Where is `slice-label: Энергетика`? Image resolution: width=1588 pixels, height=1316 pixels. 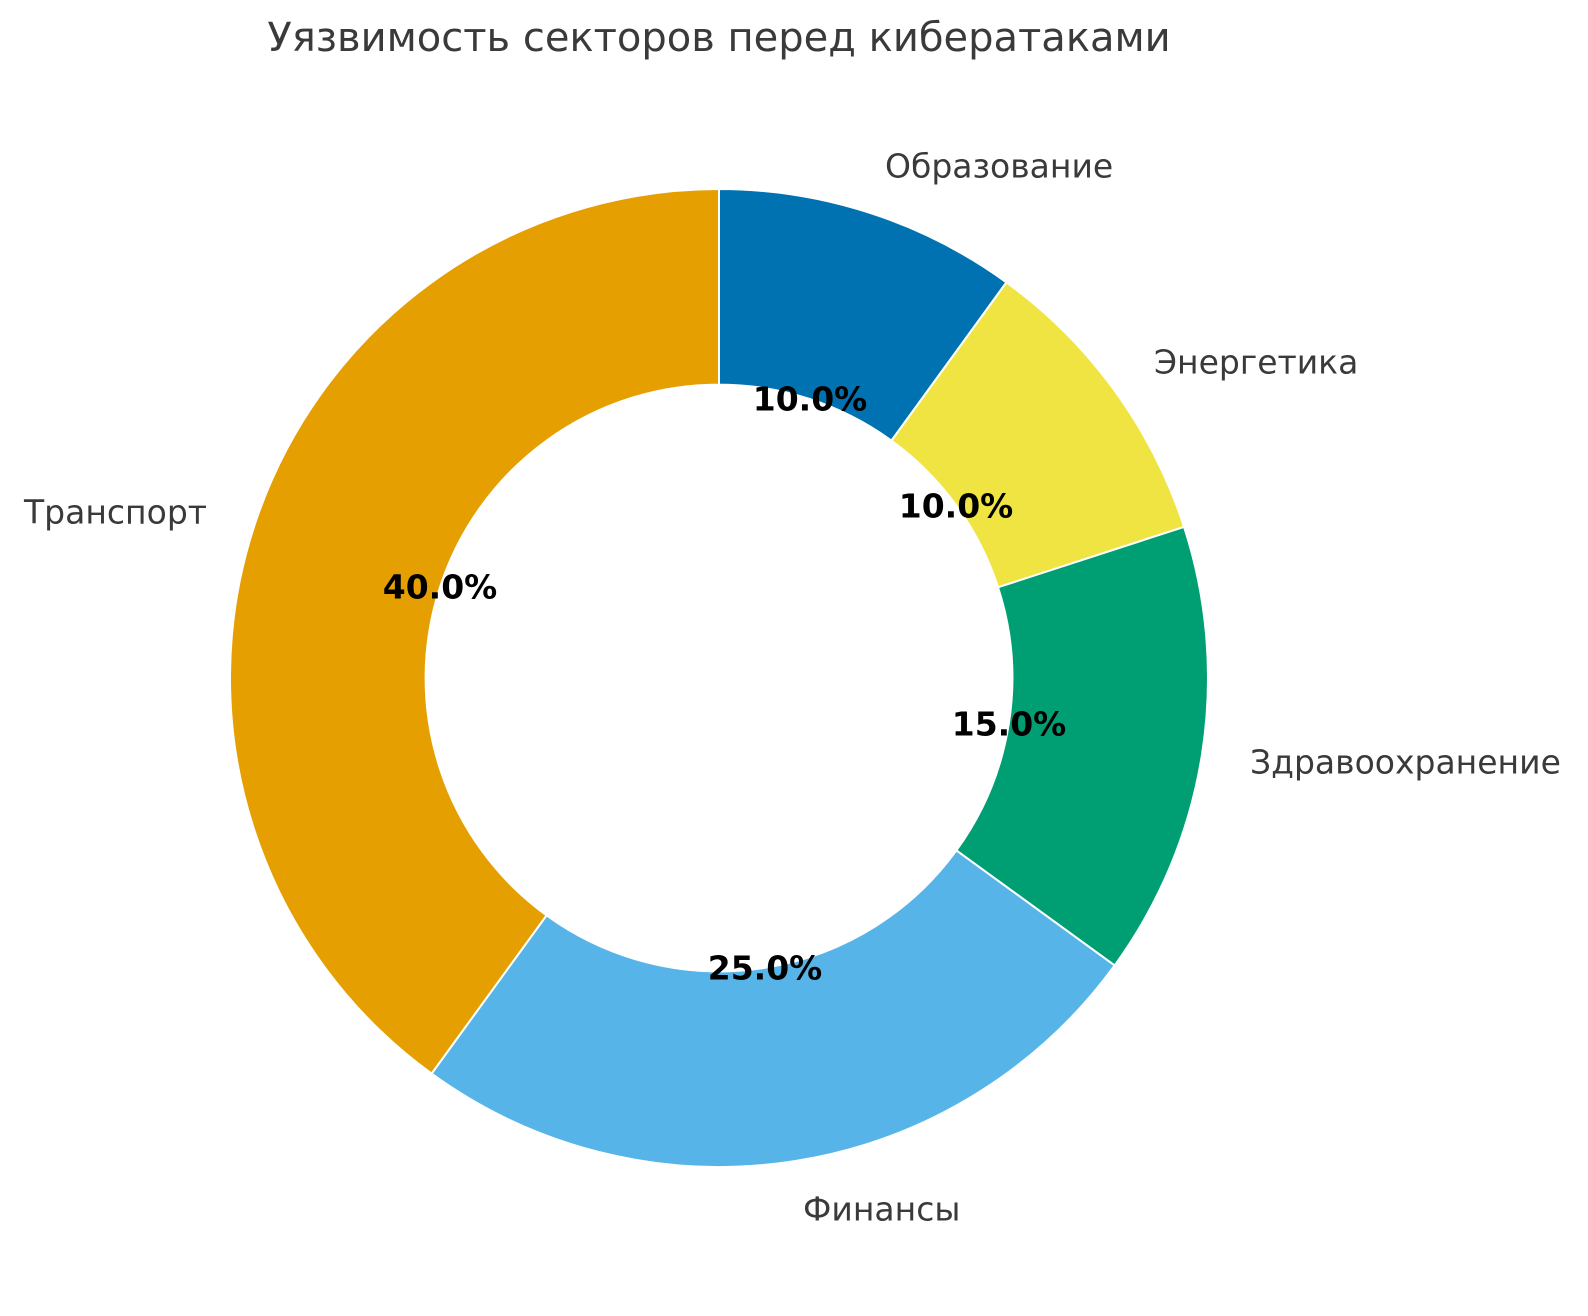
slice-label: Энергетика is located at coordinates (1256, 362).